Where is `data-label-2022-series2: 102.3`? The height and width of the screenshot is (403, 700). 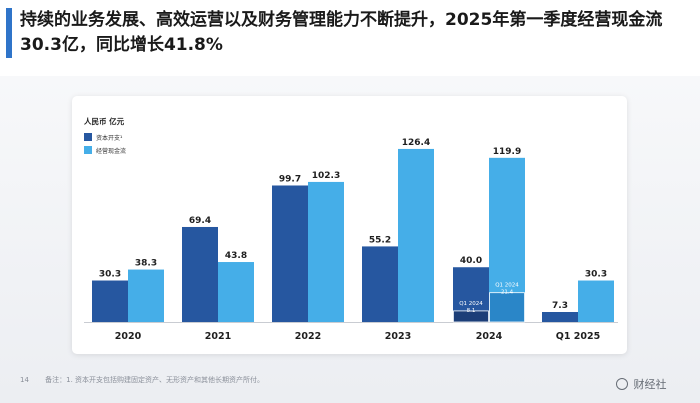
data-label-2022-series2: 102.3 is located at coordinates (326, 176).